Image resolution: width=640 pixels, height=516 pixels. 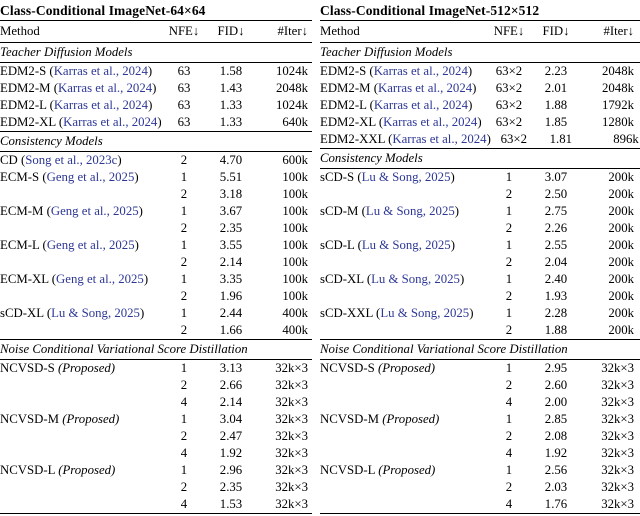 I want to click on iter-cell: 200k, so click(x=621, y=296).